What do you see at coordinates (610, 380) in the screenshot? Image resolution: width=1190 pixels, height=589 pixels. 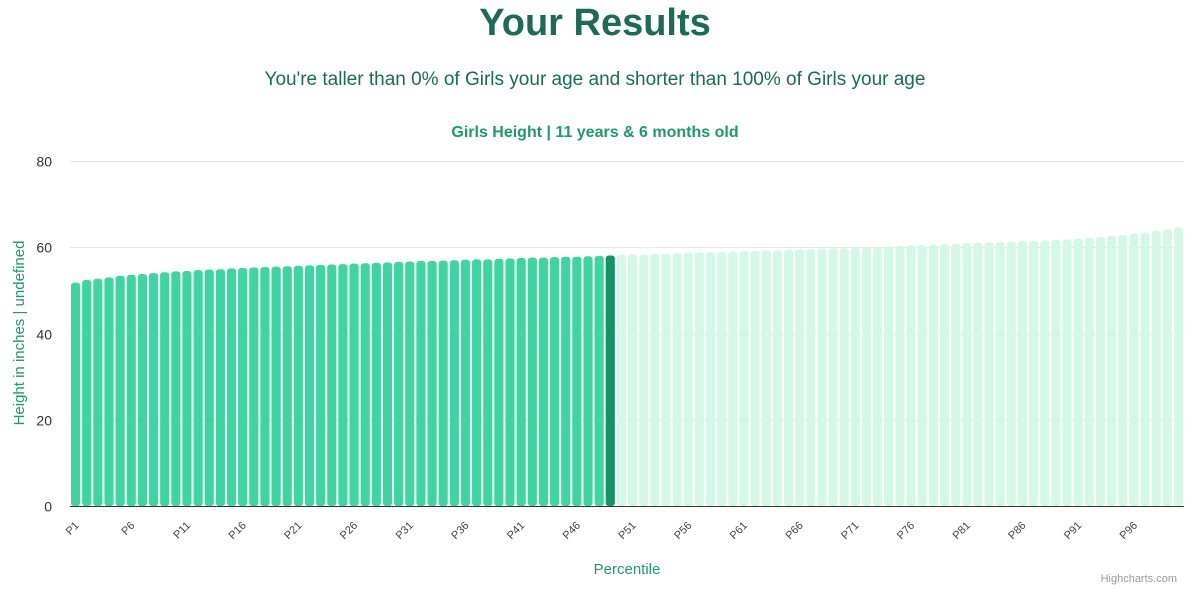 I see `bar-current` at bounding box center [610, 380].